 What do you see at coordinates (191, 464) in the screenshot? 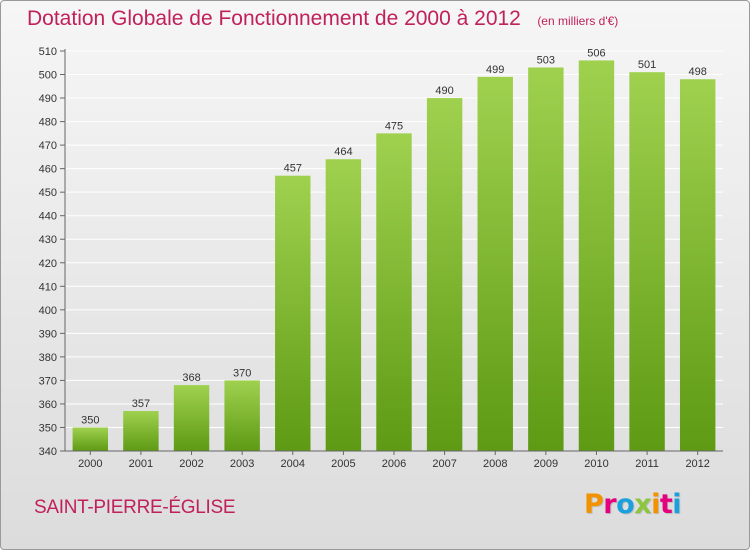
I see `x-tick-label: 2002` at bounding box center [191, 464].